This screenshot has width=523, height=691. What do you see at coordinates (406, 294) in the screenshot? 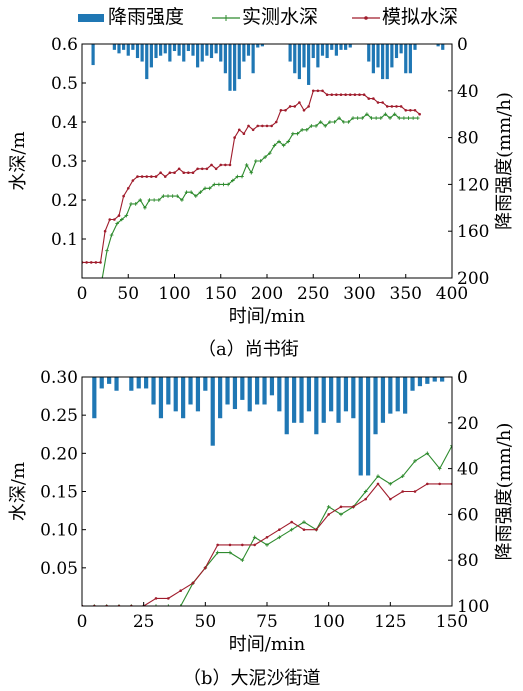
I see `x-tick-label: 350` at bounding box center [406, 294].